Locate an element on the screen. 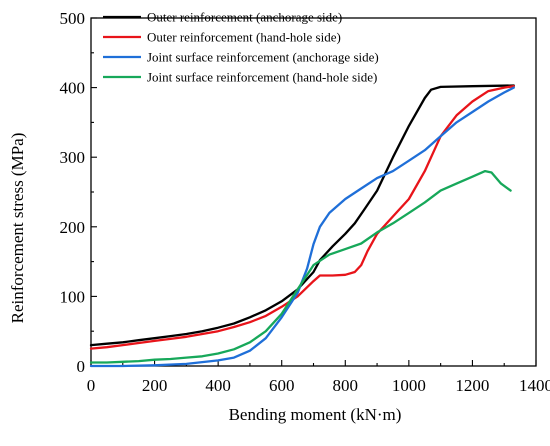  x-tick-label: 800 is located at coordinates (346, 385).